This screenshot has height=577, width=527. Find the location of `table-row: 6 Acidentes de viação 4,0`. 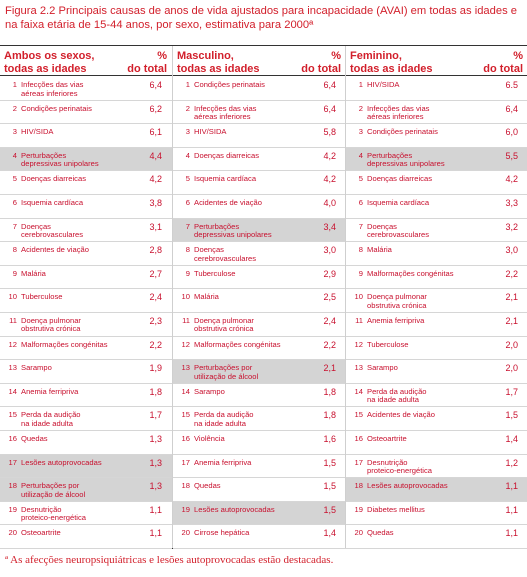

table-row: 6 Acidentes de viação 4,0 is located at coordinates (259, 207).